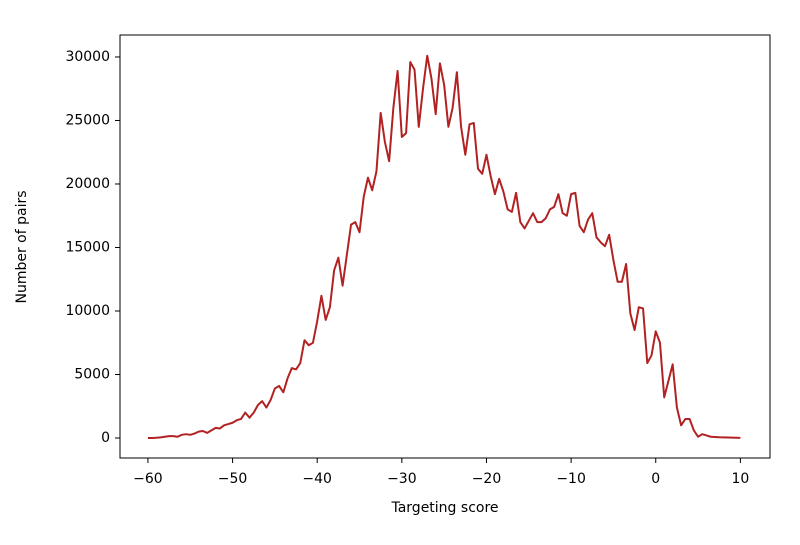  What do you see at coordinates (233, 479) in the screenshot?
I see `x-tick-label: −50` at bounding box center [233, 479].